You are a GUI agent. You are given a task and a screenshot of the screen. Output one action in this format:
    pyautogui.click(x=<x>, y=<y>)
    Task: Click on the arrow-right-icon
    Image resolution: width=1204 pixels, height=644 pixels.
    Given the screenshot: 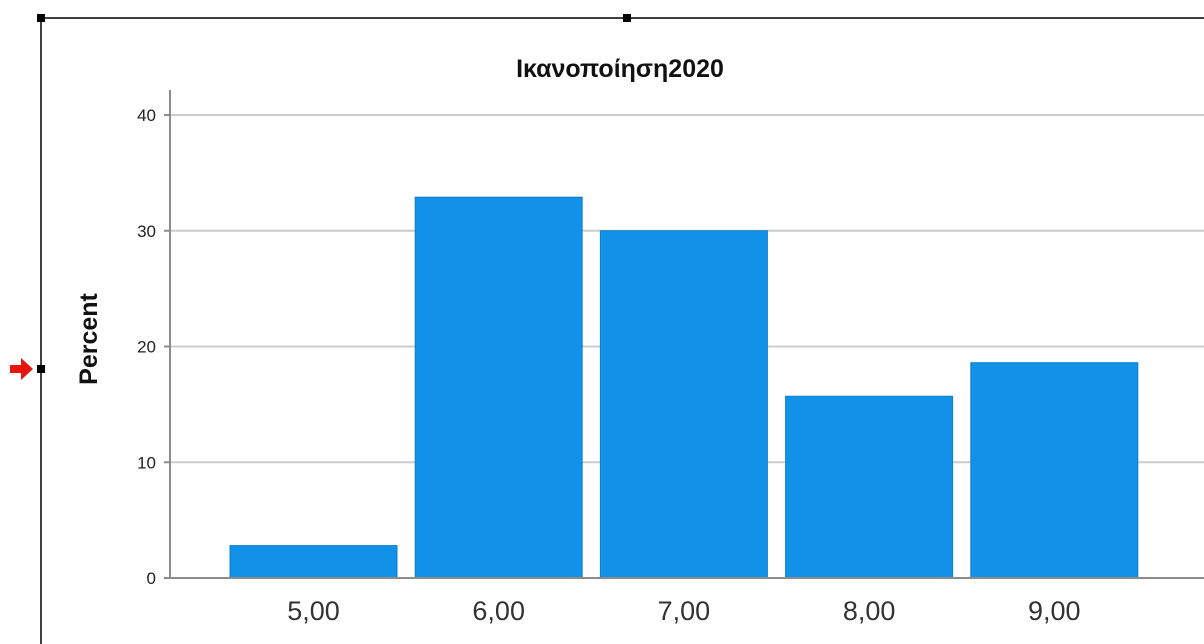 What is the action you would take?
    pyautogui.click(x=21, y=369)
    